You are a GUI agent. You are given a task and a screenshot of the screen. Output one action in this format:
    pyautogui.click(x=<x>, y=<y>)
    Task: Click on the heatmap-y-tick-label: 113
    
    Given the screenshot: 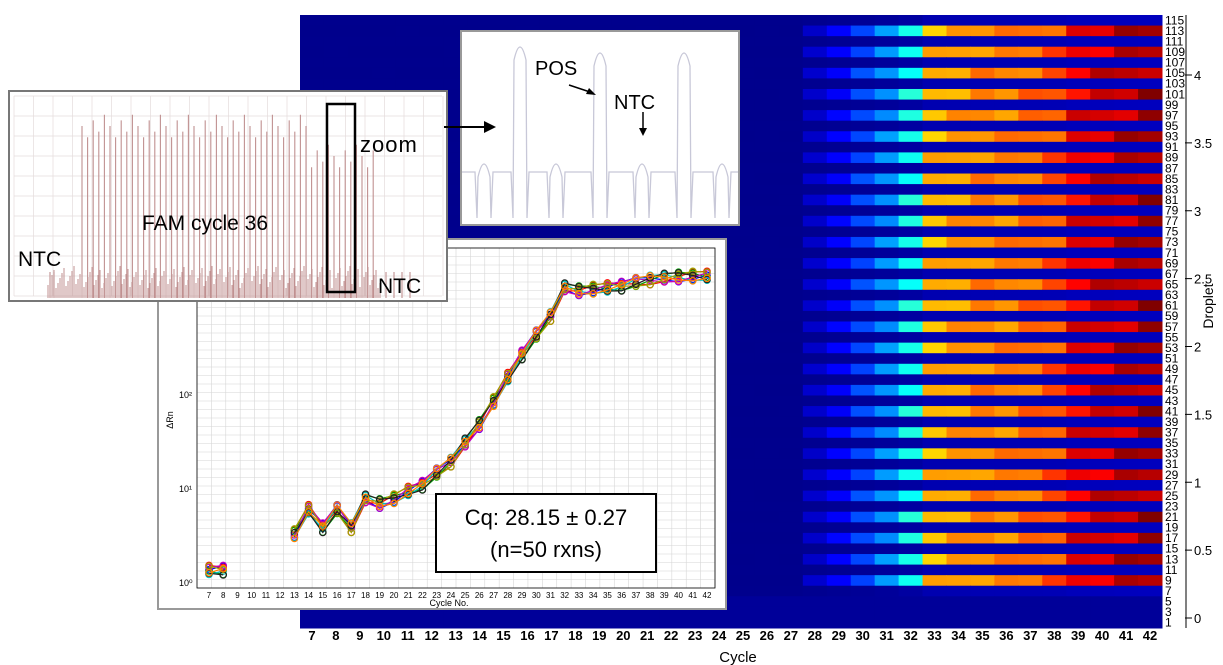 What is the action you would take?
    pyautogui.click(x=1174, y=31)
    